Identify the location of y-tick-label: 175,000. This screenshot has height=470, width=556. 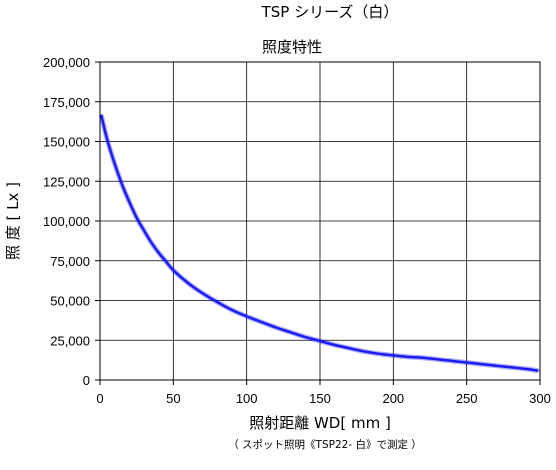
(66, 102).